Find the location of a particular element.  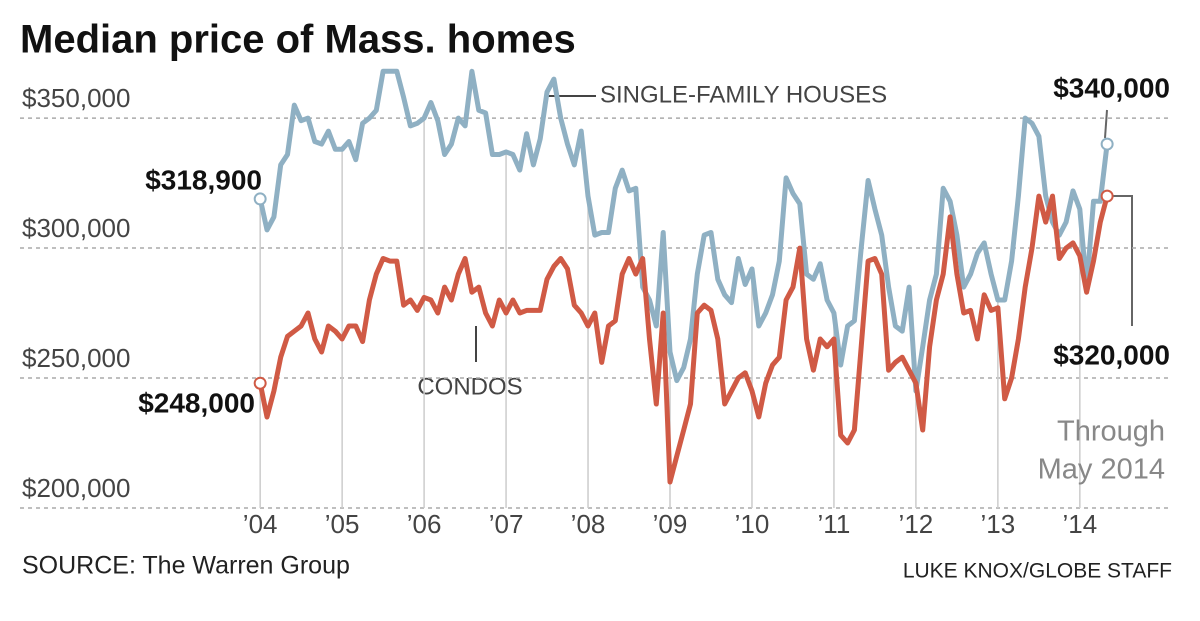

x-tick-label: ’11 is located at coordinates (834, 524).